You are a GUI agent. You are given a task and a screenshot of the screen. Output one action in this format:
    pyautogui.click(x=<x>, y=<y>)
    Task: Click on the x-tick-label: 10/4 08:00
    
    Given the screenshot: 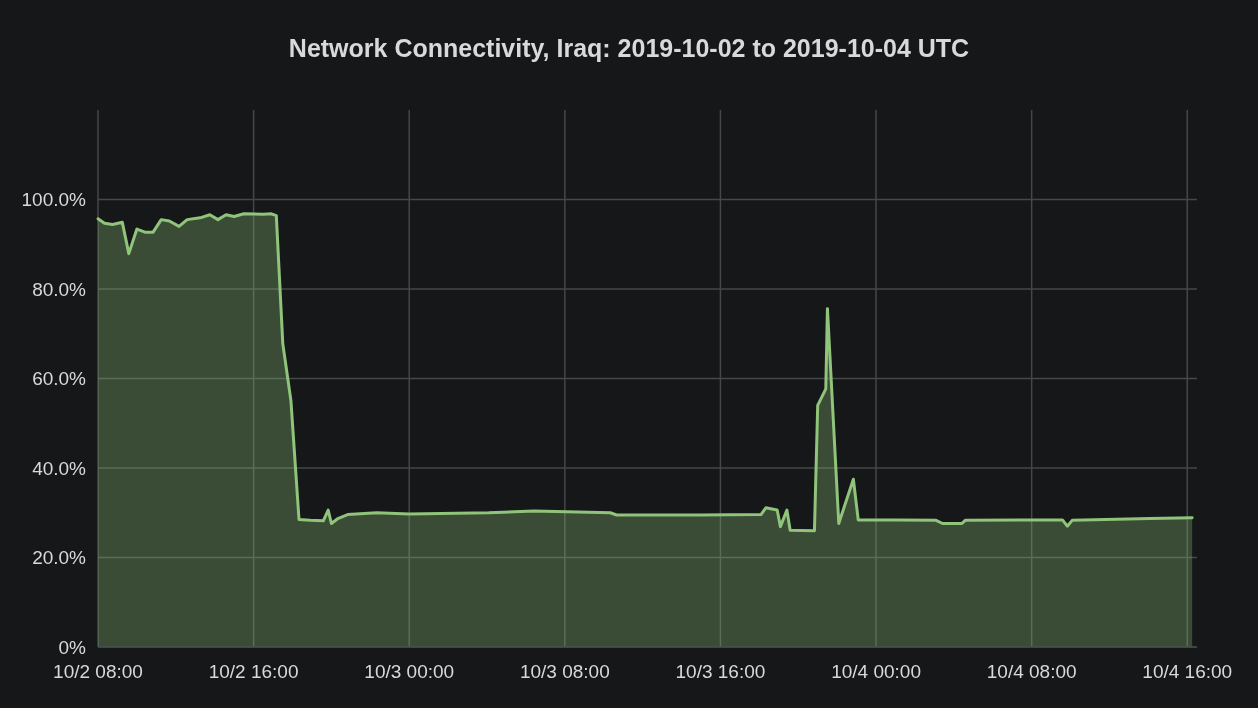 What is the action you would take?
    pyautogui.click(x=1031, y=671)
    